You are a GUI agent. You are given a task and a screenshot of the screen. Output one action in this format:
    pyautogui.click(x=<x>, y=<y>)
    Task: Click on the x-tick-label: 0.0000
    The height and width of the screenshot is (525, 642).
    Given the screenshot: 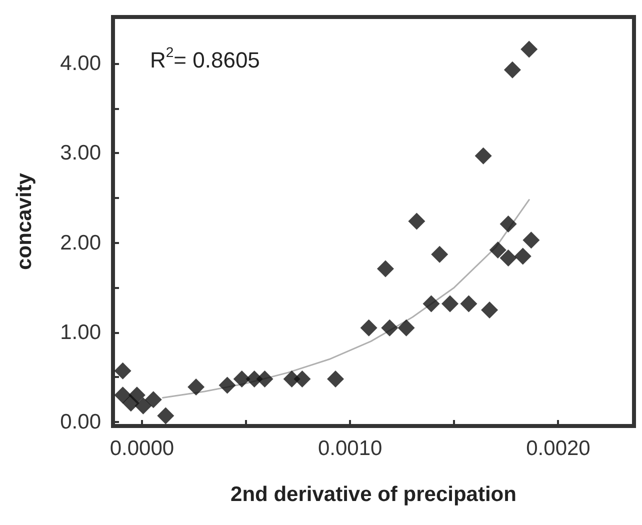 What is the action you would take?
    pyautogui.click(x=142, y=448)
    